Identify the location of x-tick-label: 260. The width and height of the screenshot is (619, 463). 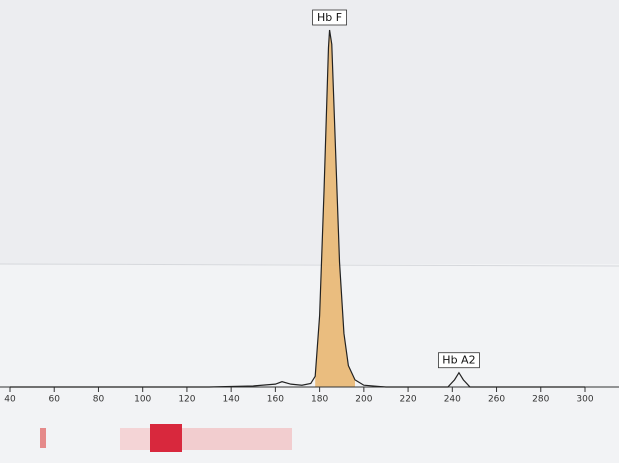
(496, 400).